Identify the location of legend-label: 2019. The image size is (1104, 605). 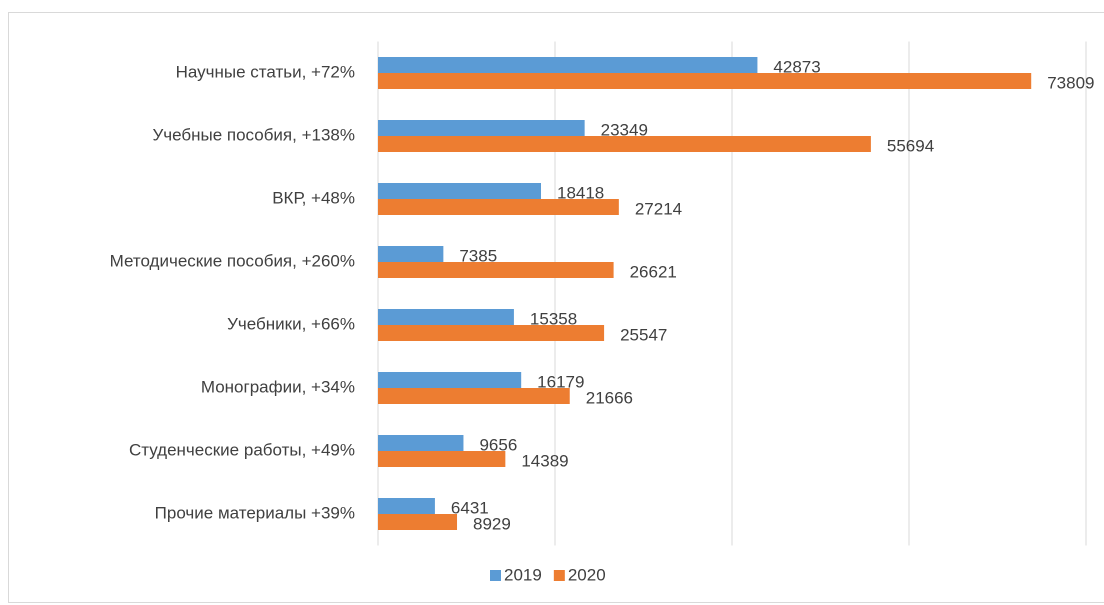
(523, 574).